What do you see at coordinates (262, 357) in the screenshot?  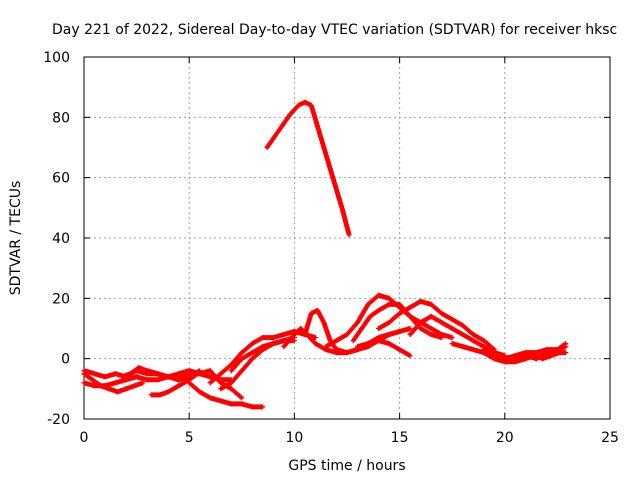 I see `series-track-g` at bounding box center [262, 357].